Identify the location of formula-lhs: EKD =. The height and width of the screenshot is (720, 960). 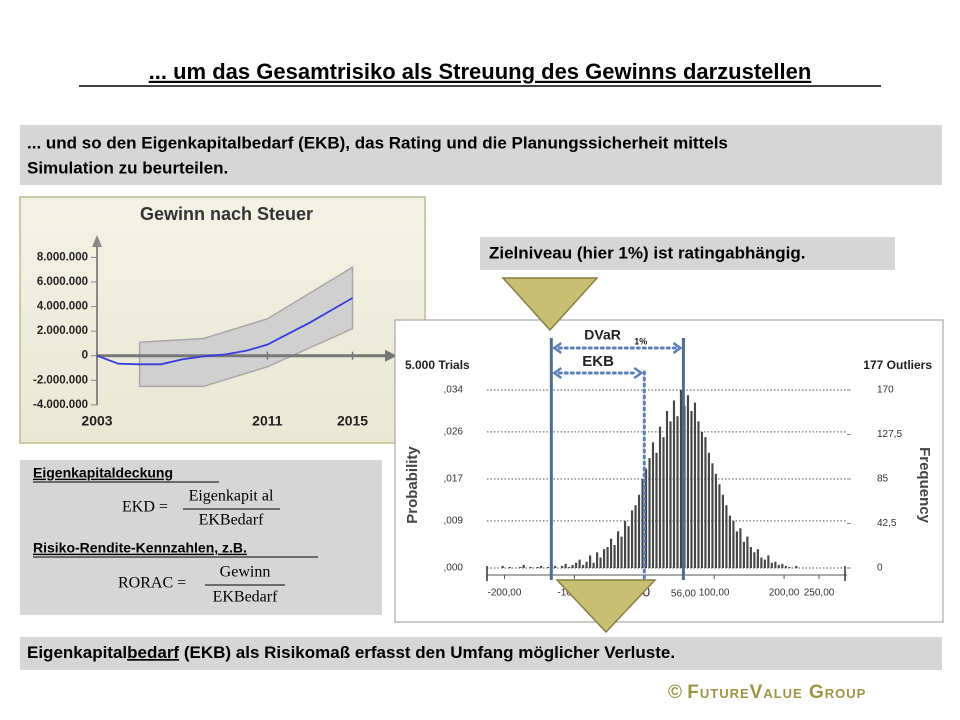
(145, 507).